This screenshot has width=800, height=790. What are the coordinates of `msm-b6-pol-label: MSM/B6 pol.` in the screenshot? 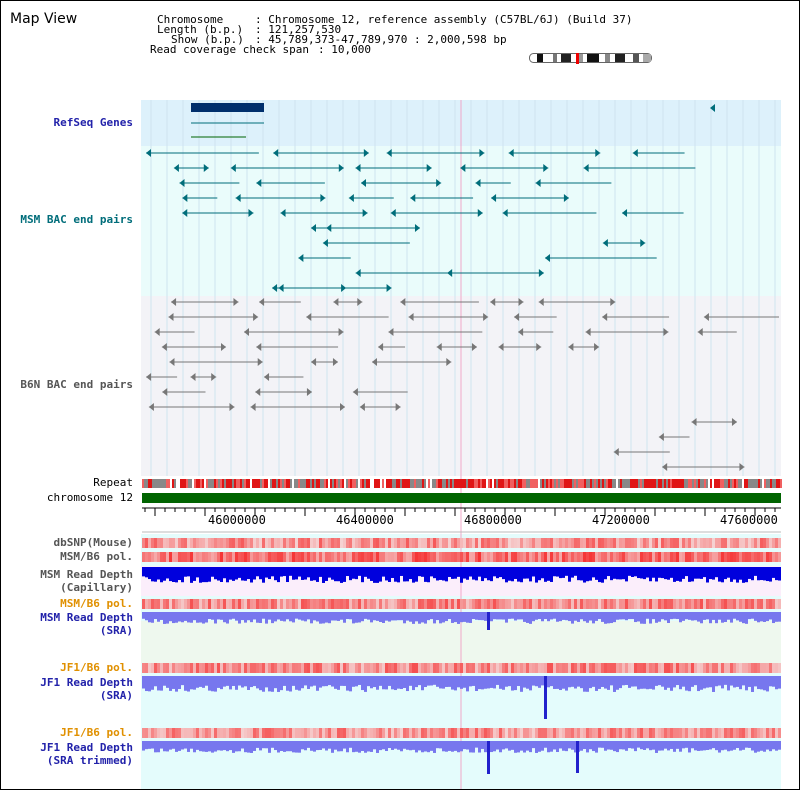 It's located at (96, 556).